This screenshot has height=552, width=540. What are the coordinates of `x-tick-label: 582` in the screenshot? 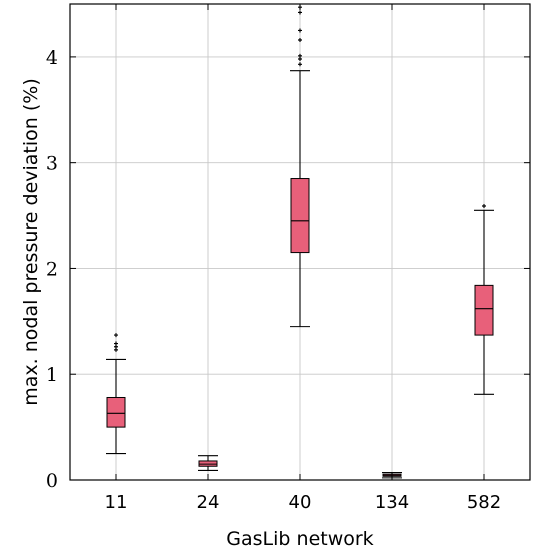 It's located at (484, 502).